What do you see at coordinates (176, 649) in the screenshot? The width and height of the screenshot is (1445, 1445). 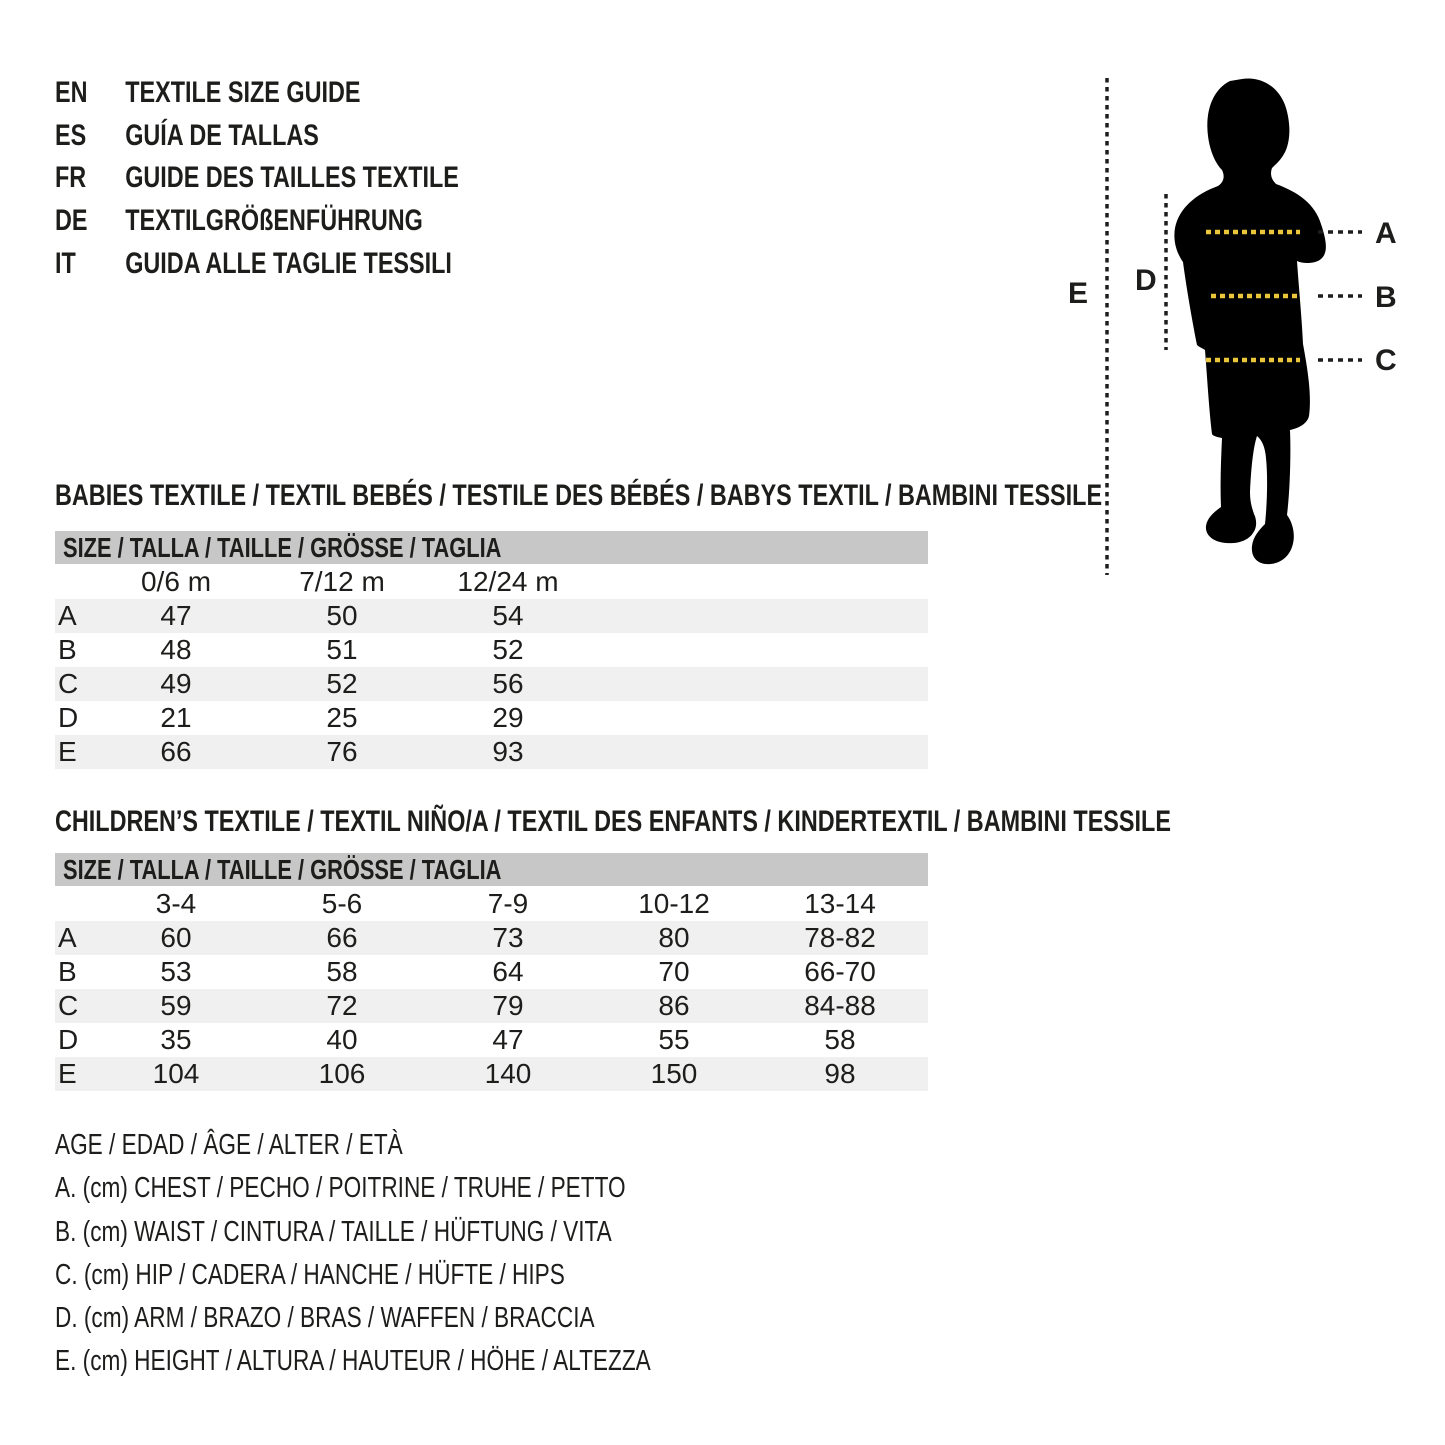 I see `value-cell: 48` at bounding box center [176, 649].